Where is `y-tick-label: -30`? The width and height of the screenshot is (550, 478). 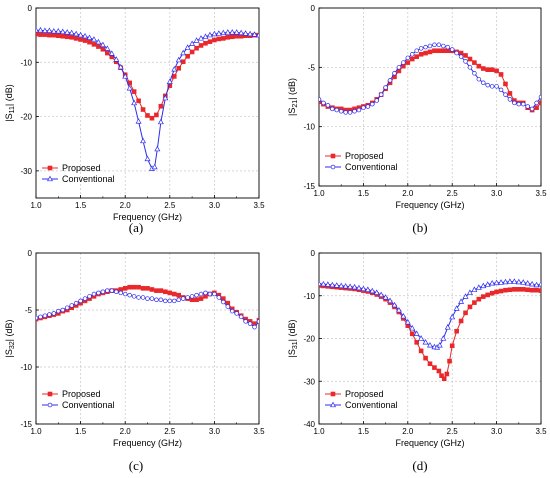
y-tick-label: -30 is located at coordinates (26, 171).